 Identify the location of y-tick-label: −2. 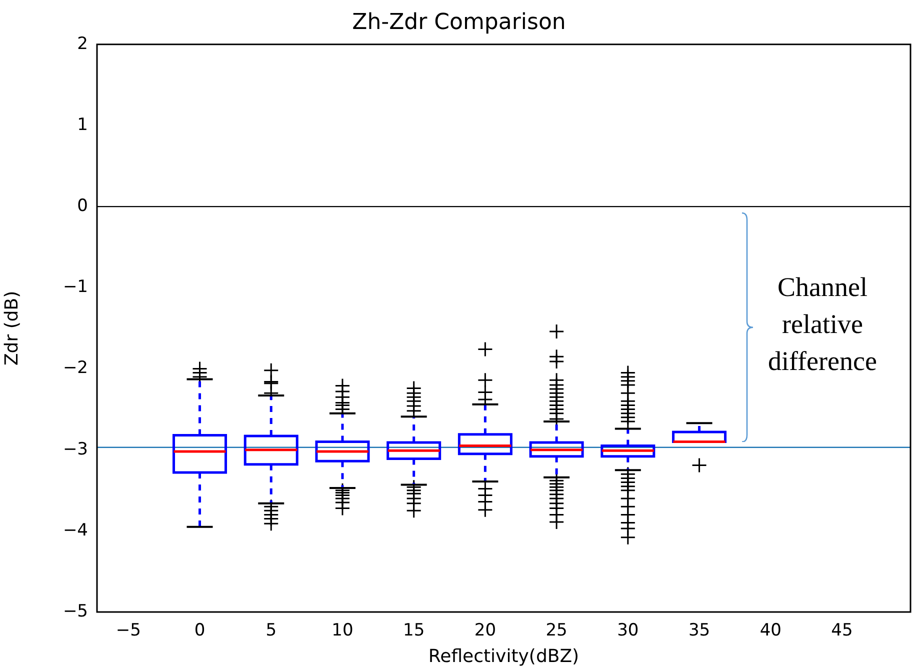
(75, 368).